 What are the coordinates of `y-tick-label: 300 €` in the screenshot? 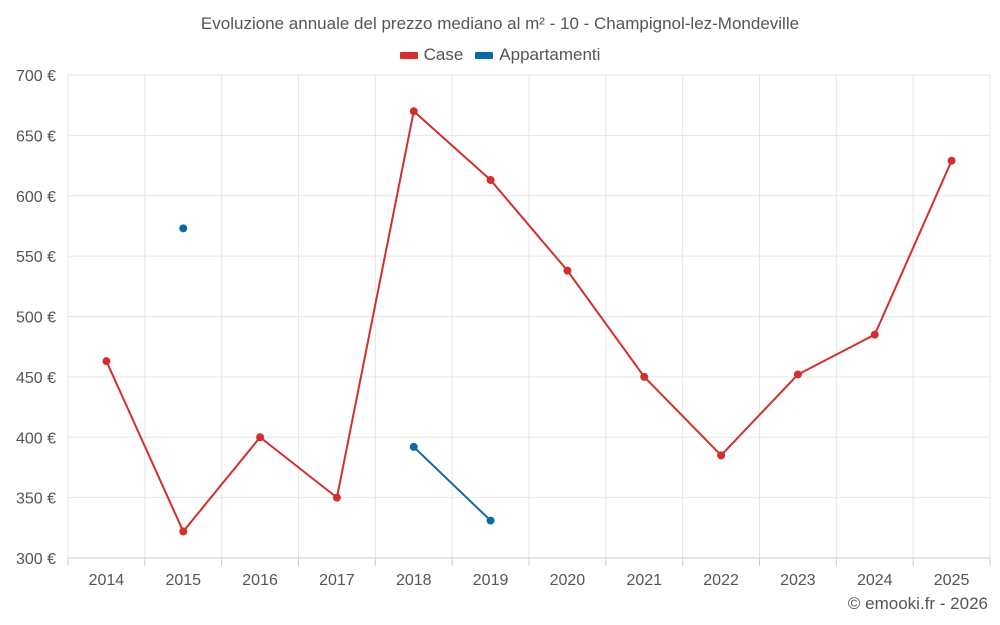 It's located at (36, 559).